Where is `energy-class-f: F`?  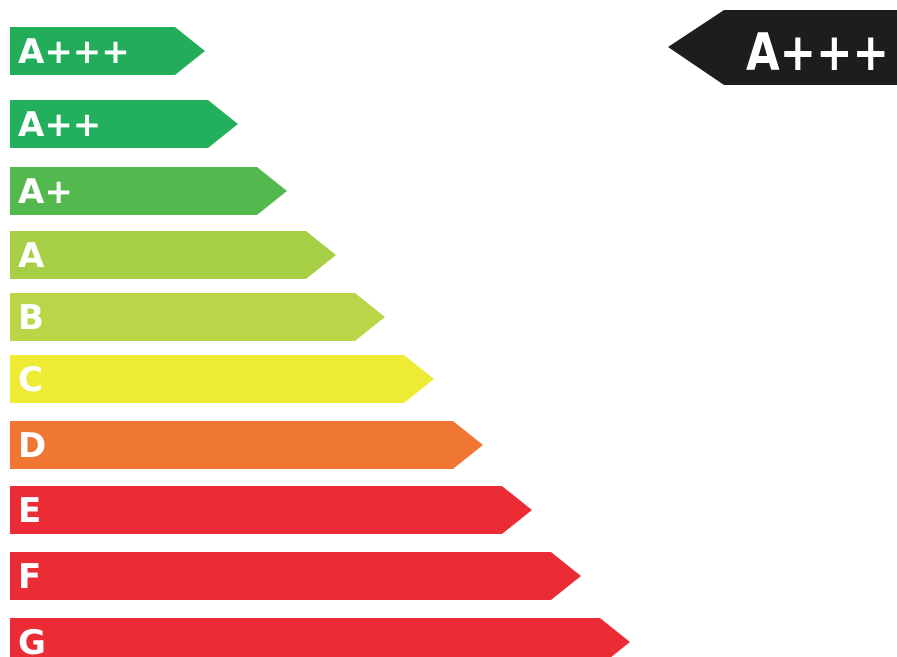 energy-class-f: F is located at coordinates (295, 576).